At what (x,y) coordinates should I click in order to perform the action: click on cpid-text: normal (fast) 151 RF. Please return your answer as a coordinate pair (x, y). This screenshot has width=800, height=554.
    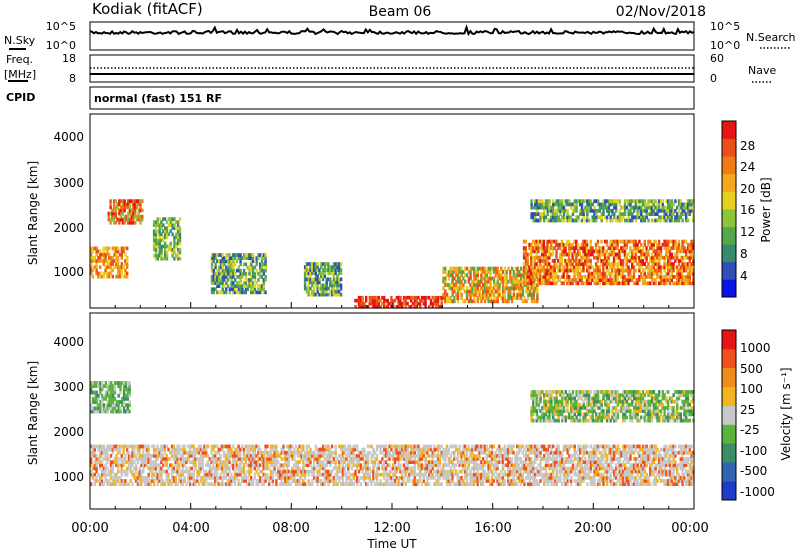
    Looking at the image, I should click on (158, 98).